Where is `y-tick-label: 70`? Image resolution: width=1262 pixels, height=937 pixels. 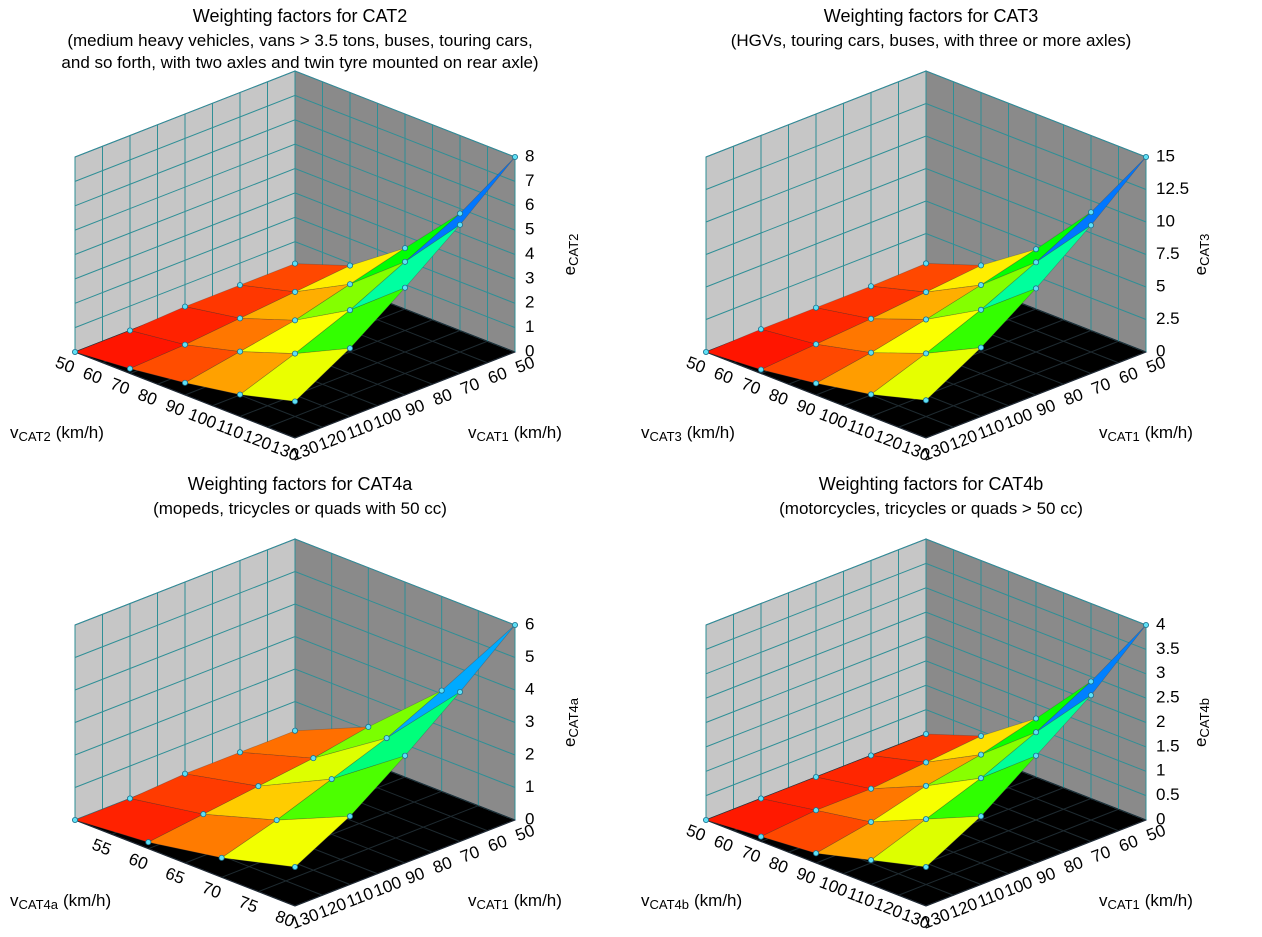 y-tick-label: 70 is located at coordinates (470, 854).